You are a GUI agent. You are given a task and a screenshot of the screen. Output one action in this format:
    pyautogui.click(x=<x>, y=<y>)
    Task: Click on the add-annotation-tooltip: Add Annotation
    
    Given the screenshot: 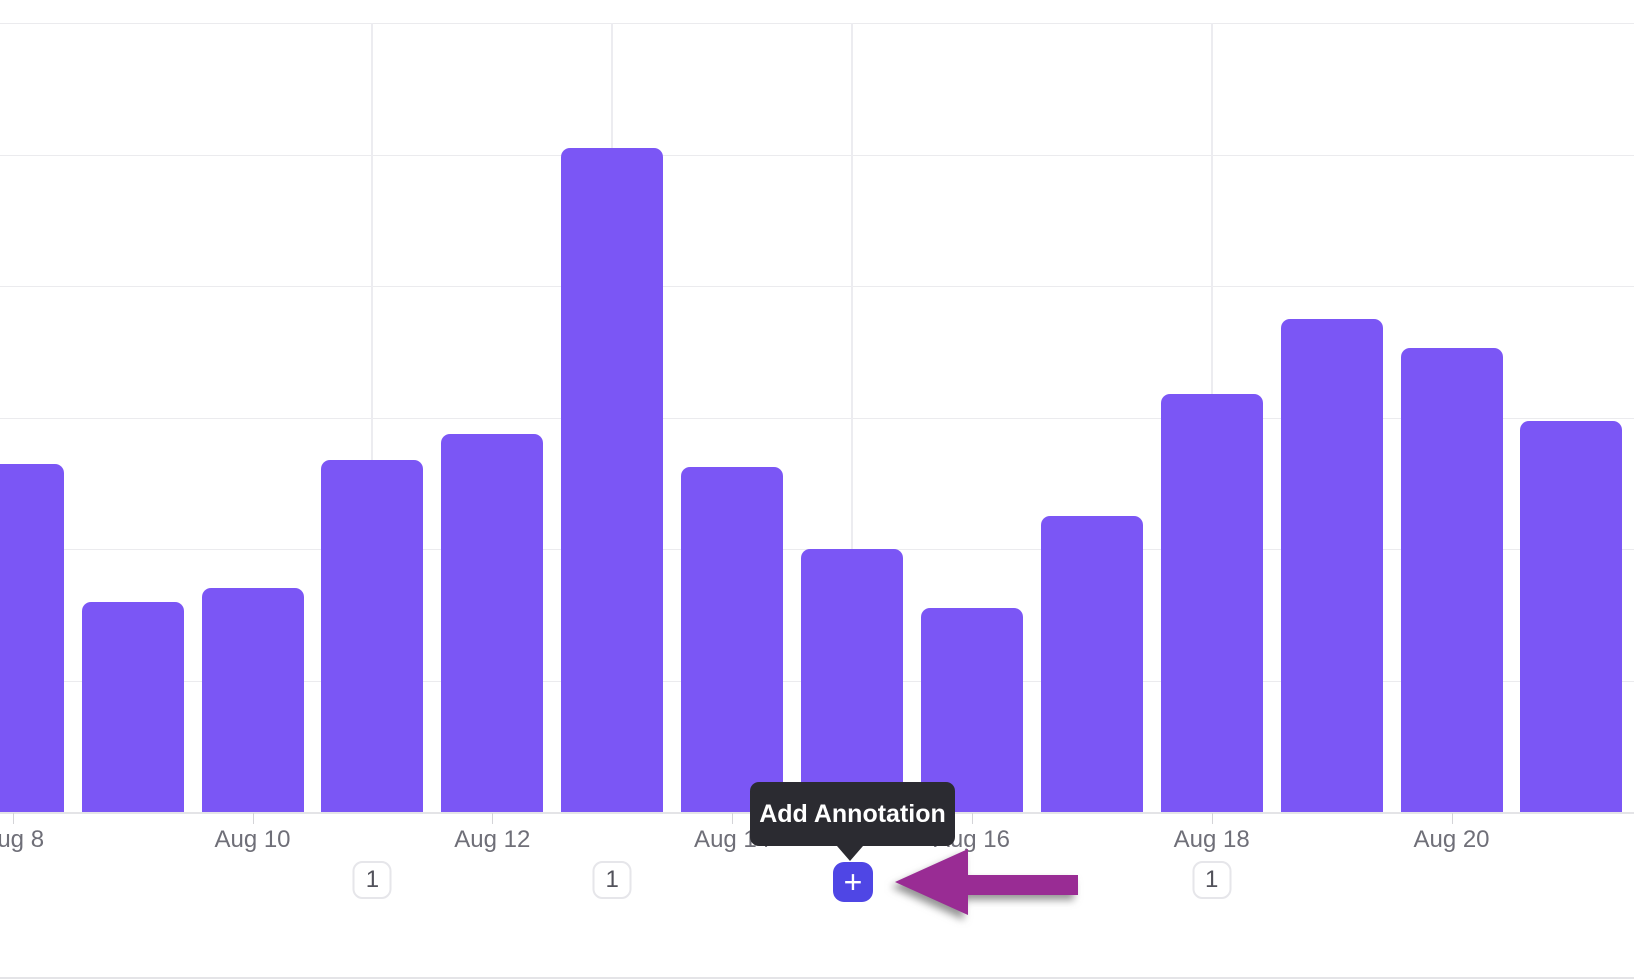 What is the action you would take?
    pyautogui.click(x=852, y=821)
    